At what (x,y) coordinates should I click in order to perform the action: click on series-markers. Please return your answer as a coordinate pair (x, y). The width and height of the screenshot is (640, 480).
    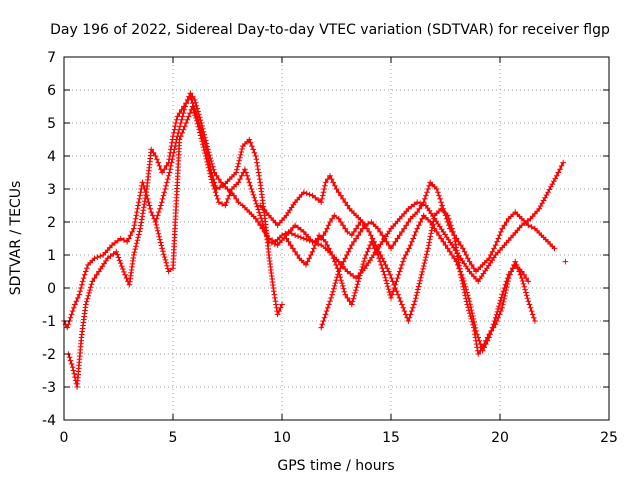
    Looking at the image, I should click on (438, 255).